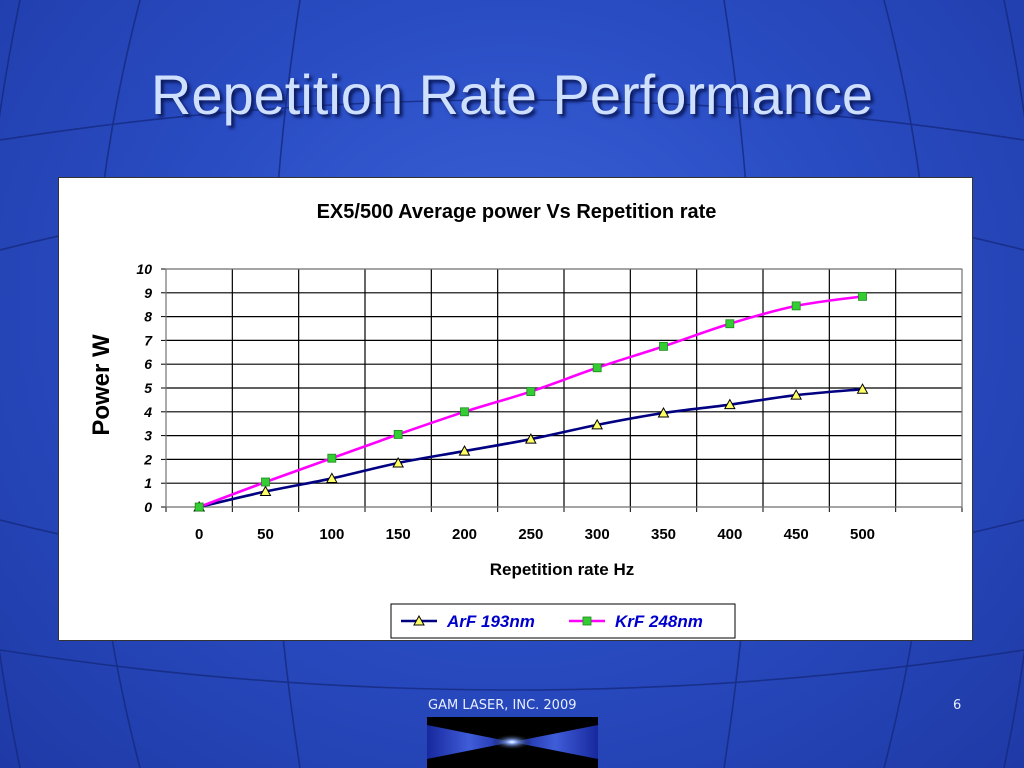 The width and height of the screenshot is (1024, 768). Describe the element at coordinates (265, 534) in the screenshot. I see `x-tick-label: 50` at that location.